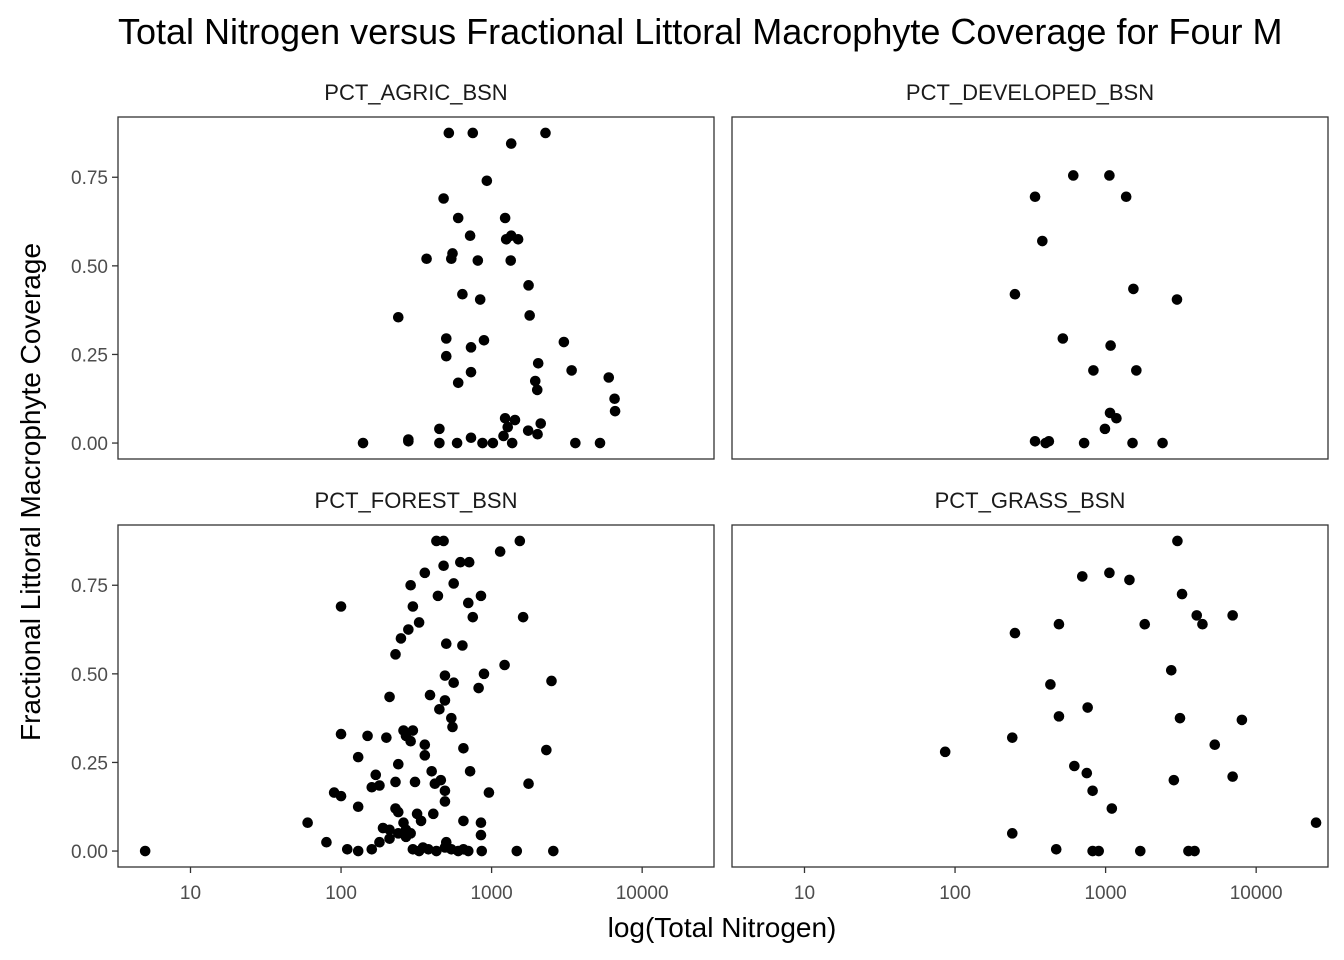 The height and width of the screenshot is (960, 1344). Describe the element at coordinates (89, 267) in the screenshot. I see `y-tick-label: 0.50` at that location.